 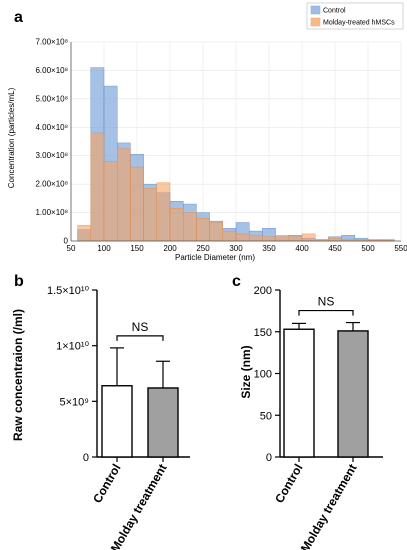 What do you see at coordinates (51, 155) in the screenshot?
I see `histogram-y-tick-label: 3.00×10⁸` at bounding box center [51, 155].